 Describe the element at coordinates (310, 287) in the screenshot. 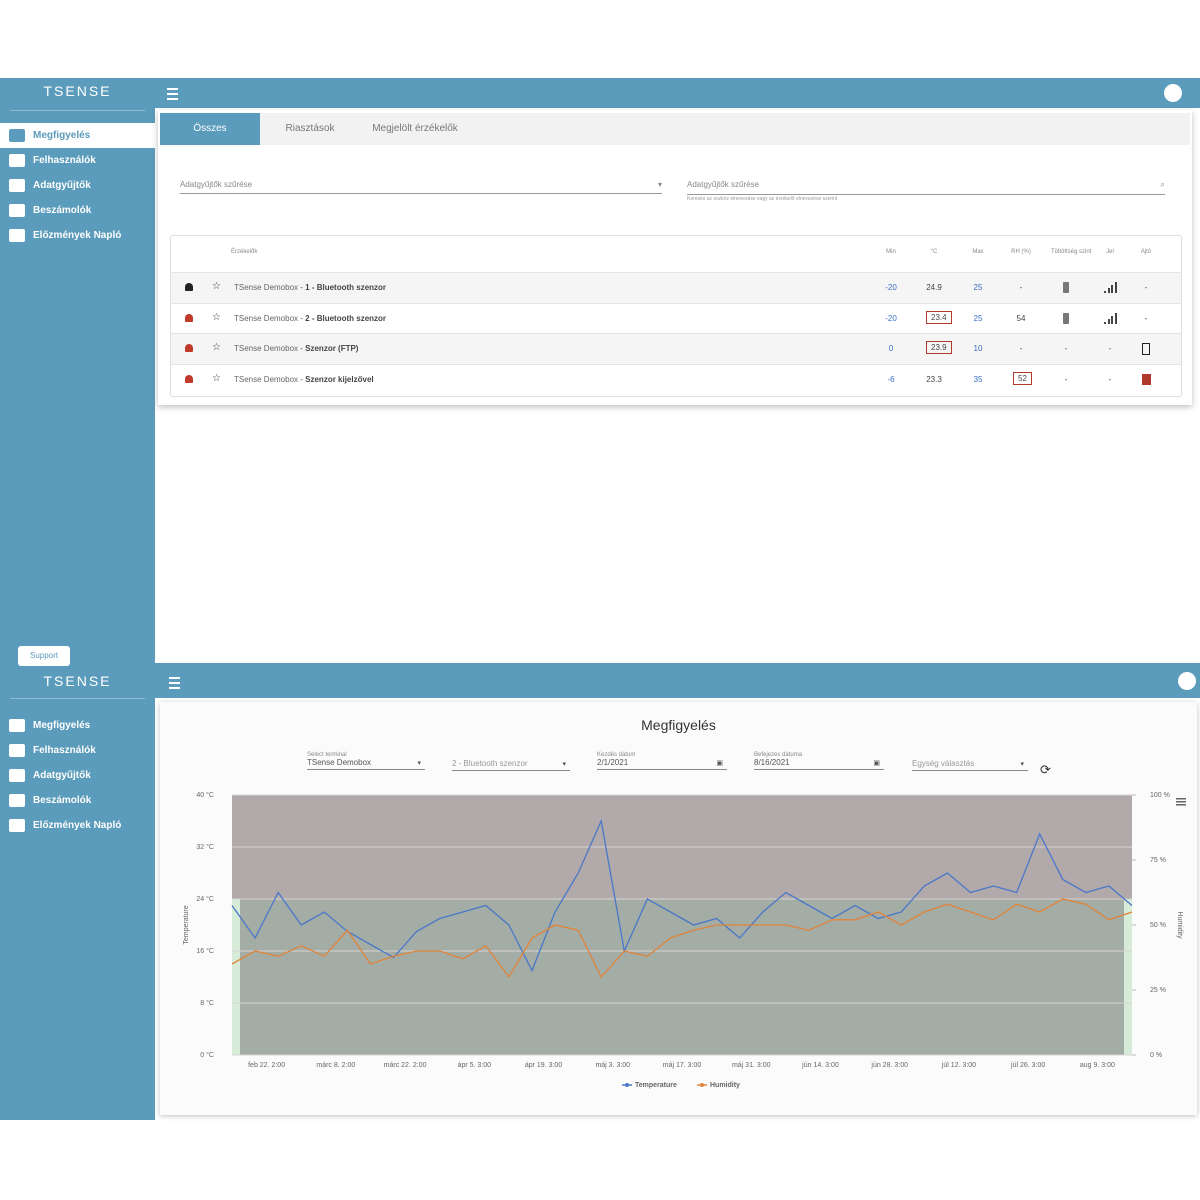

I see `sensor-name: TSense Demobox - 1 - Bluetooth szenzor` at that location.